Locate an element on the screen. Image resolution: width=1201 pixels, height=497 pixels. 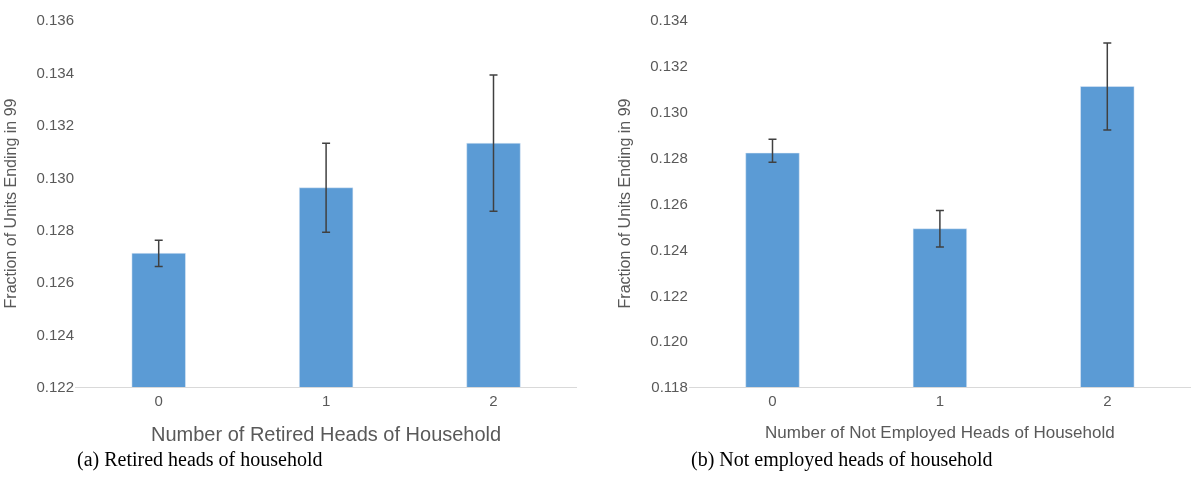
y-tick-label: 0.118 is located at coordinates (669, 387).